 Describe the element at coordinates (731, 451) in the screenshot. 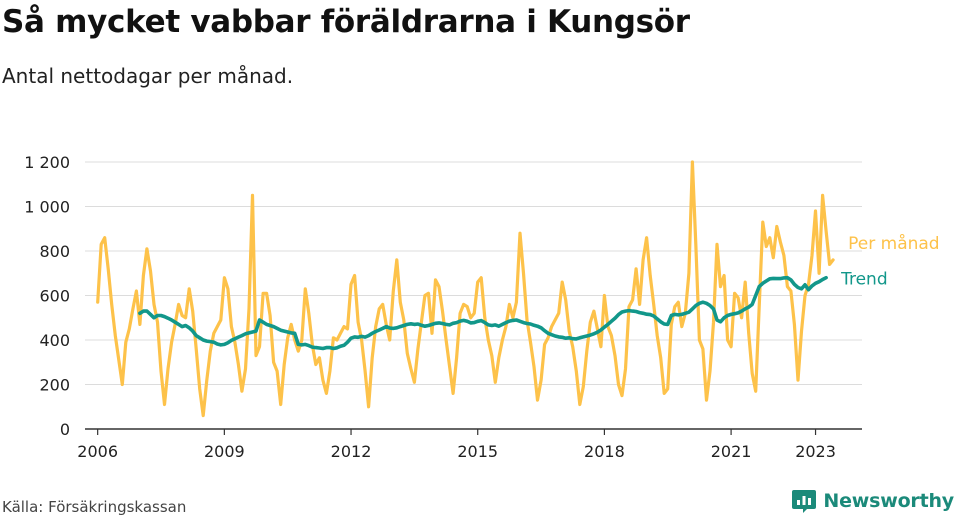

I see `x-tick-label: 2021` at that location.